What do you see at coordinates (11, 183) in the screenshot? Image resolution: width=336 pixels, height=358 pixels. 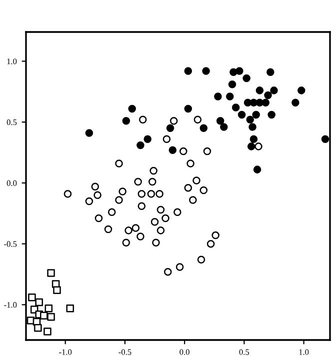 I see `y-tick-label: 0.0` at bounding box center [11, 183].